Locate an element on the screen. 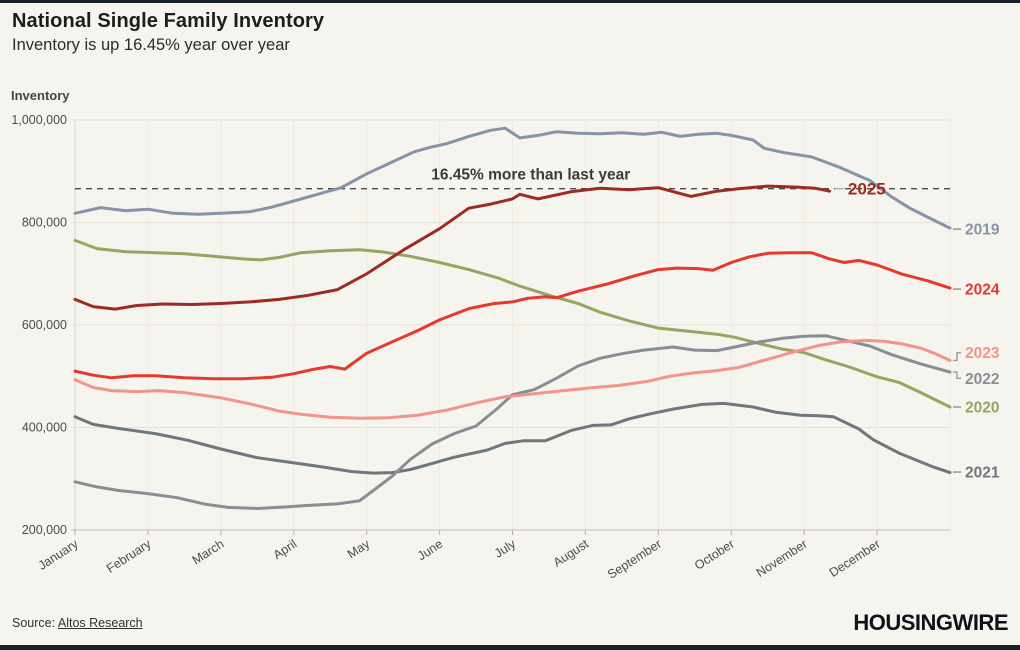  y-tick-label: 800,000 is located at coordinates (44, 223).